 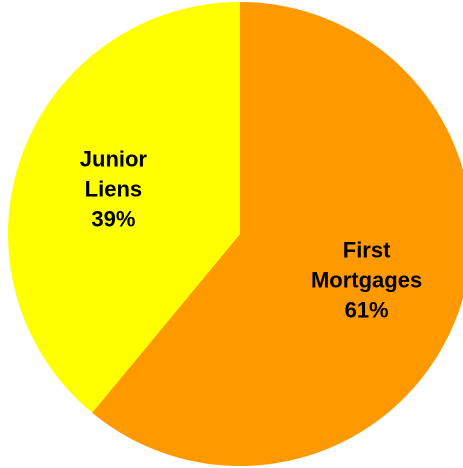 I want to click on pie-slice-label-line: 39%, so click(x=113, y=218).